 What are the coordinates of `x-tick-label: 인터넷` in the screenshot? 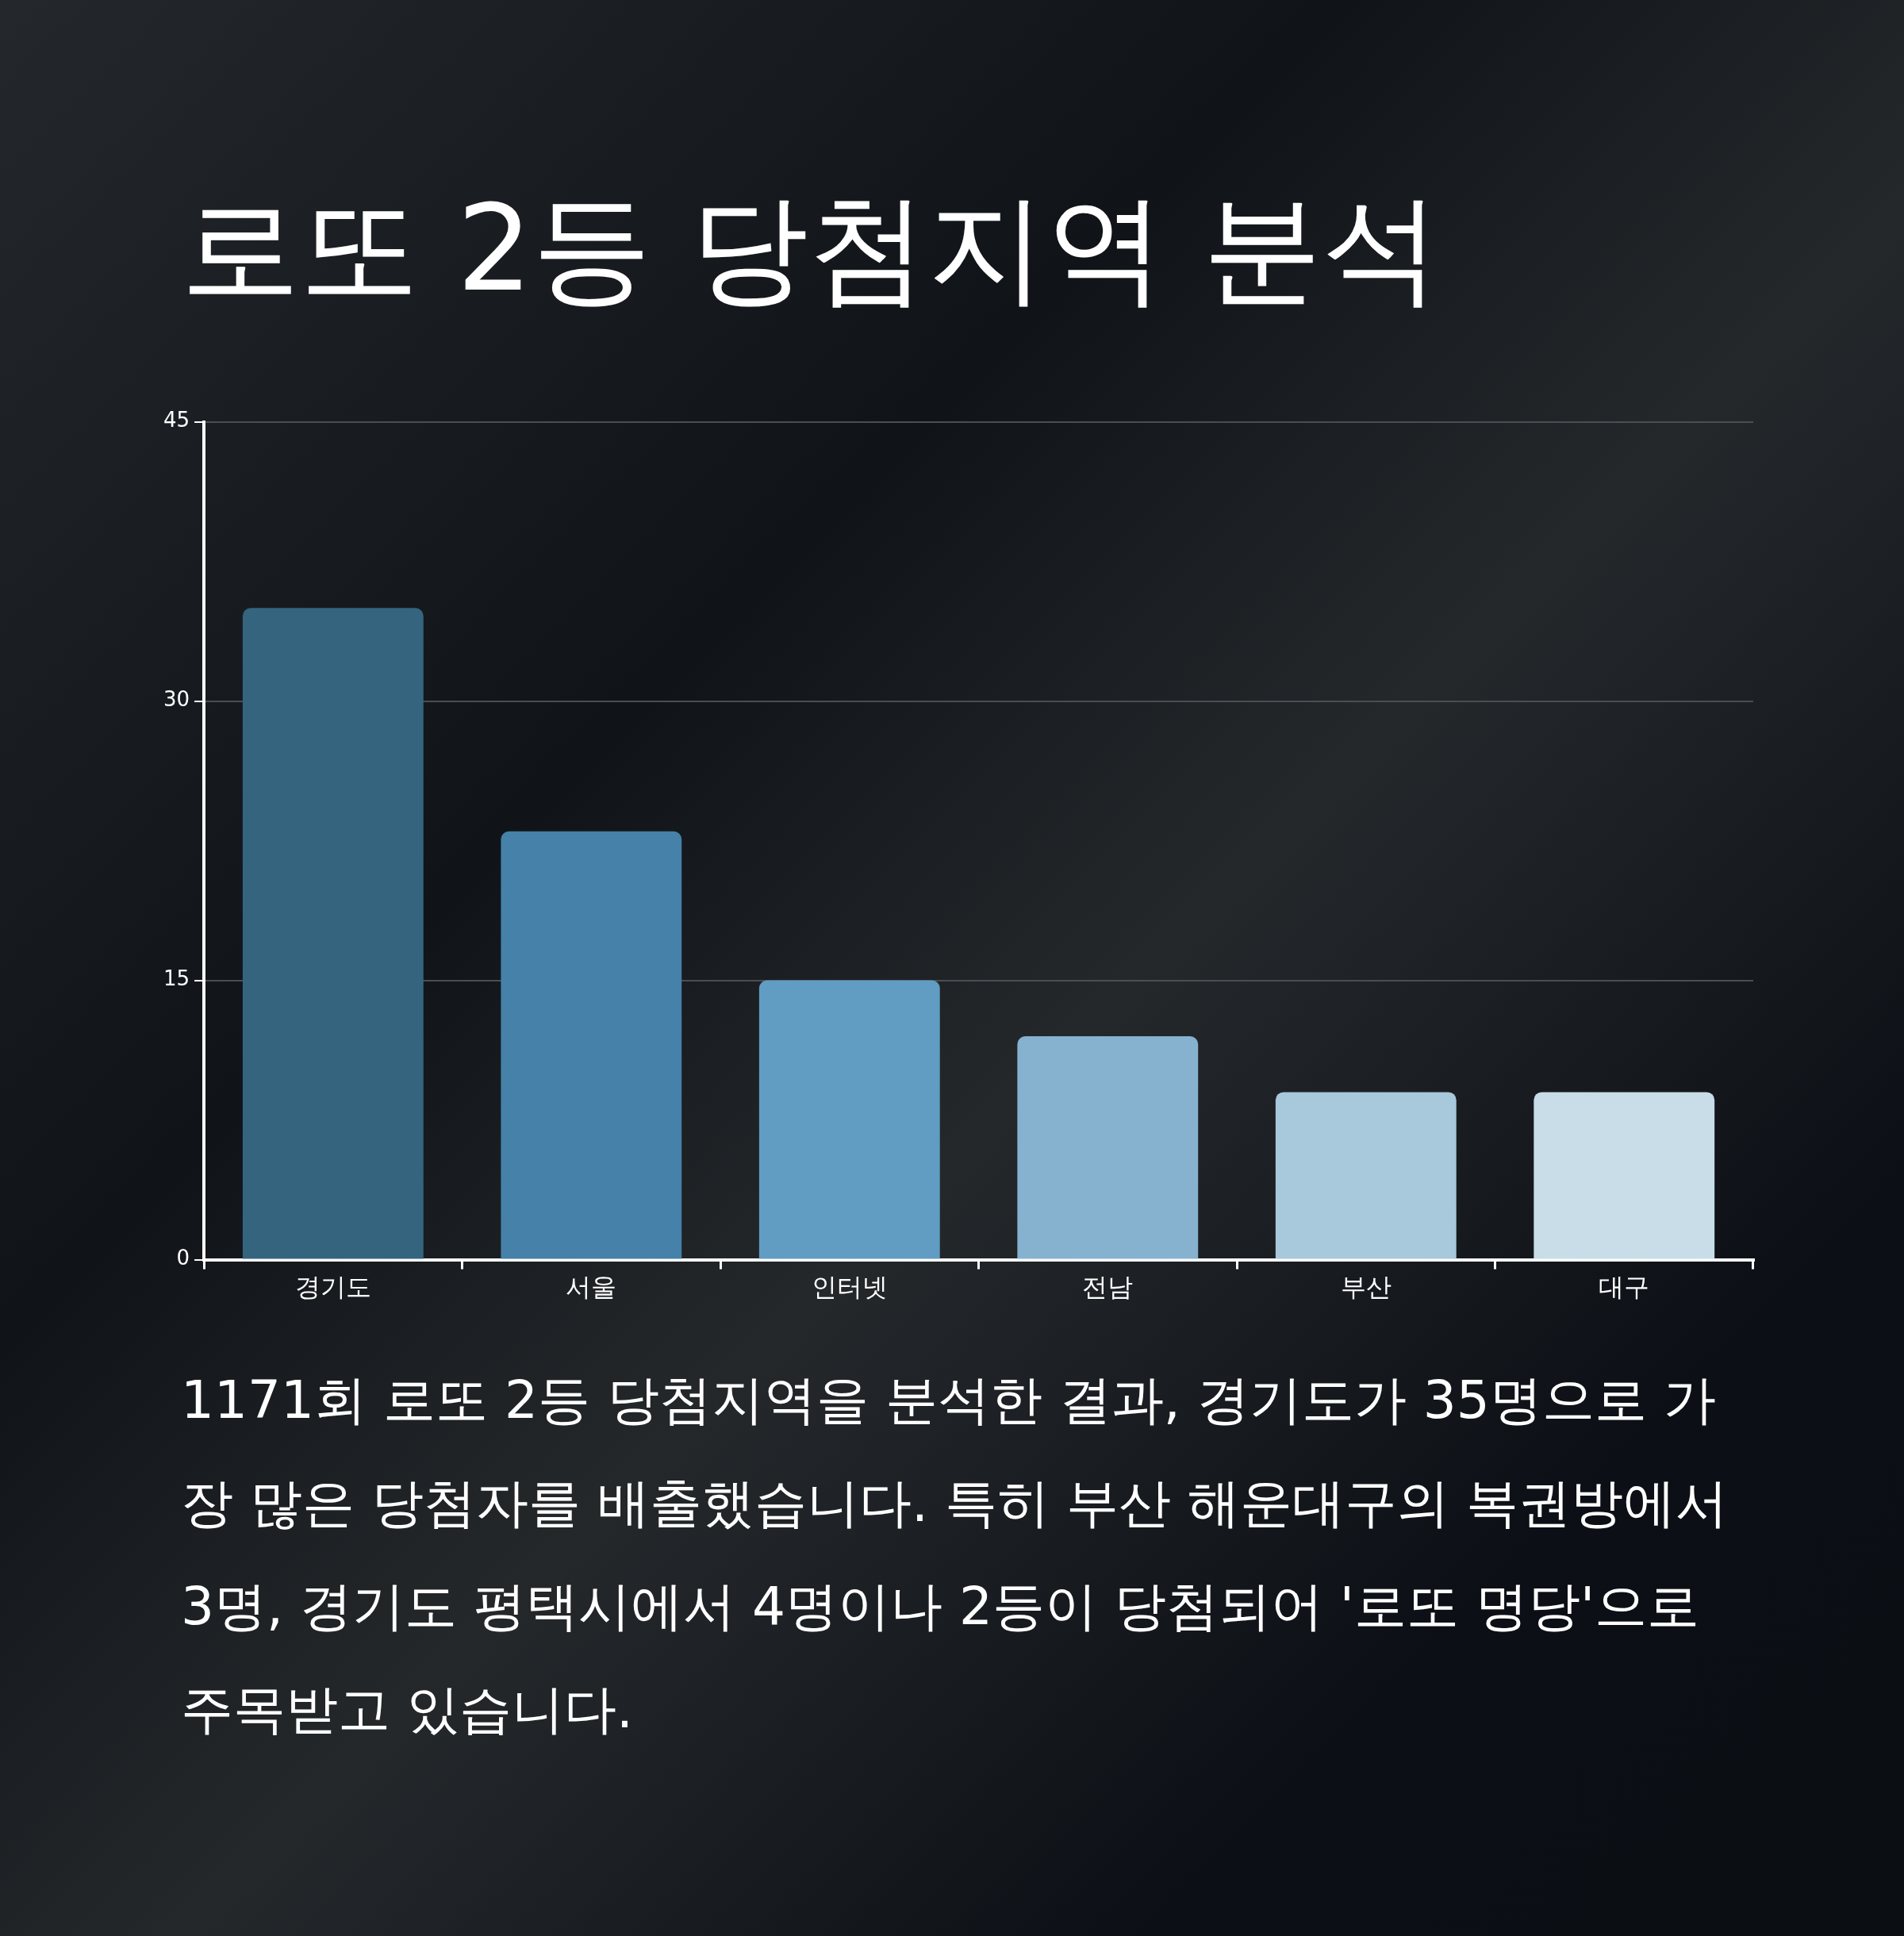 It's located at (849, 1287).